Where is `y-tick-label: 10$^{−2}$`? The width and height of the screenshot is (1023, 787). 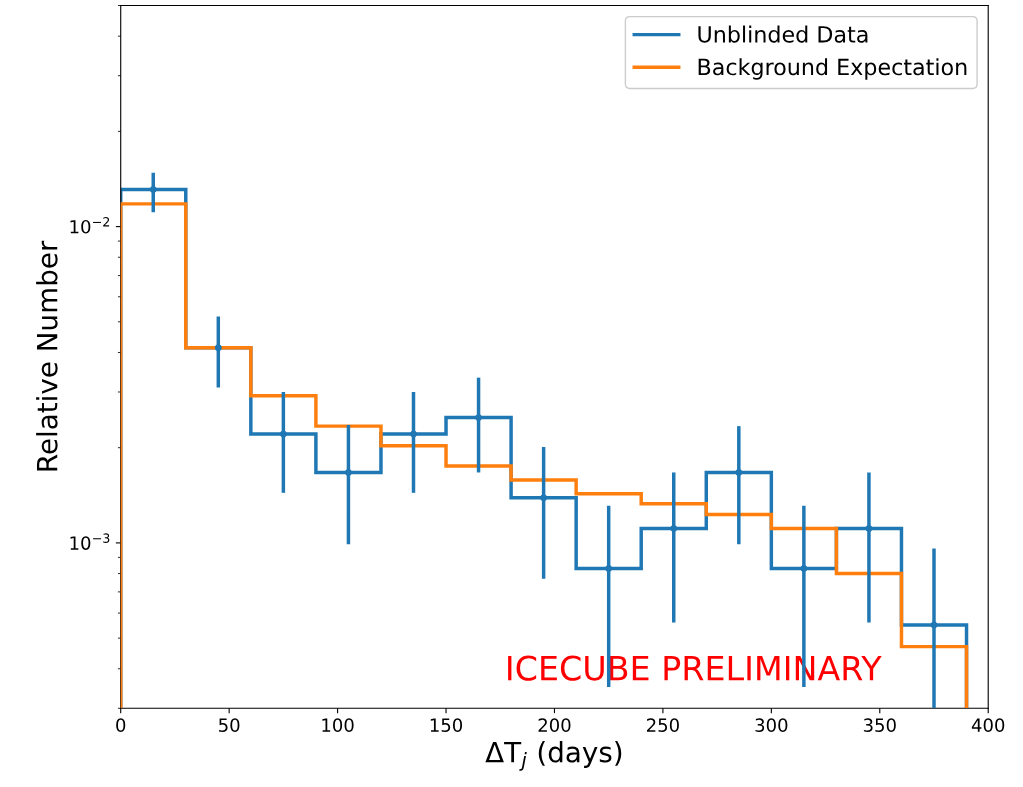 y-tick-label: 10$^{−2}$ is located at coordinates (90, 225).